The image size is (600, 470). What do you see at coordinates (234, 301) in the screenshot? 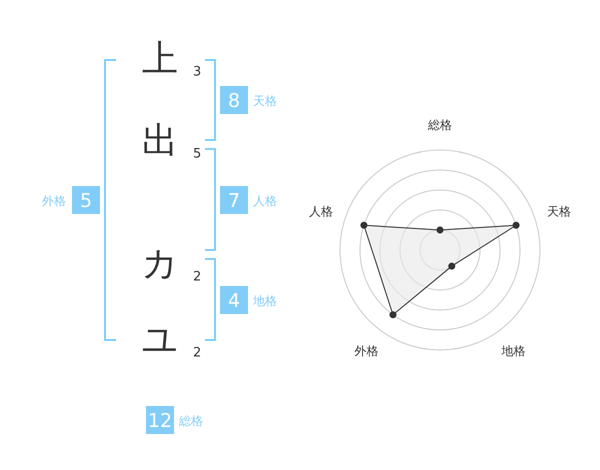
I see `data-label: 4` at bounding box center [234, 301].